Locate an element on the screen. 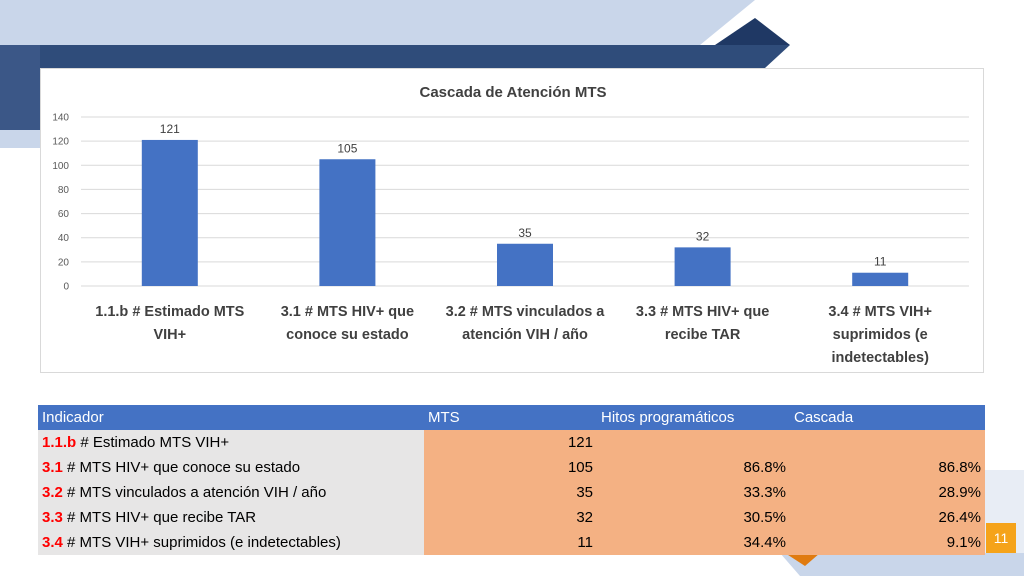 This screenshot has height=576, width=1024. indicator-text: # MTS HIV+ que conoce su estado is located at coordinates (181, 467).